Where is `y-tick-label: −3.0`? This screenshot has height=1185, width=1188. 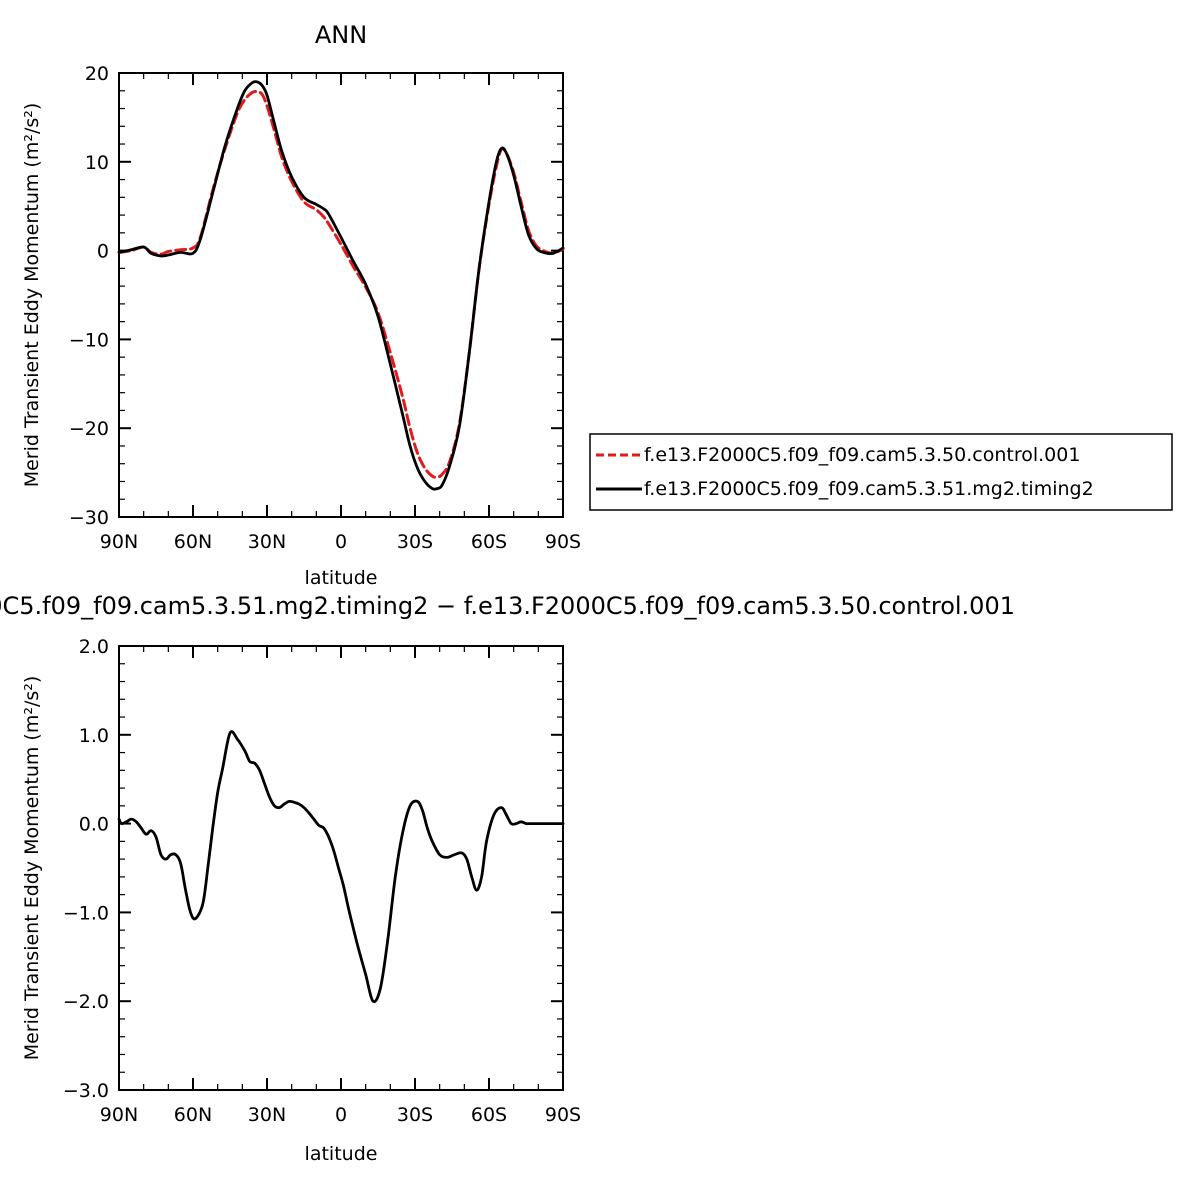 y-tick-label: −3.0 is located at coordinates (86, 1091).